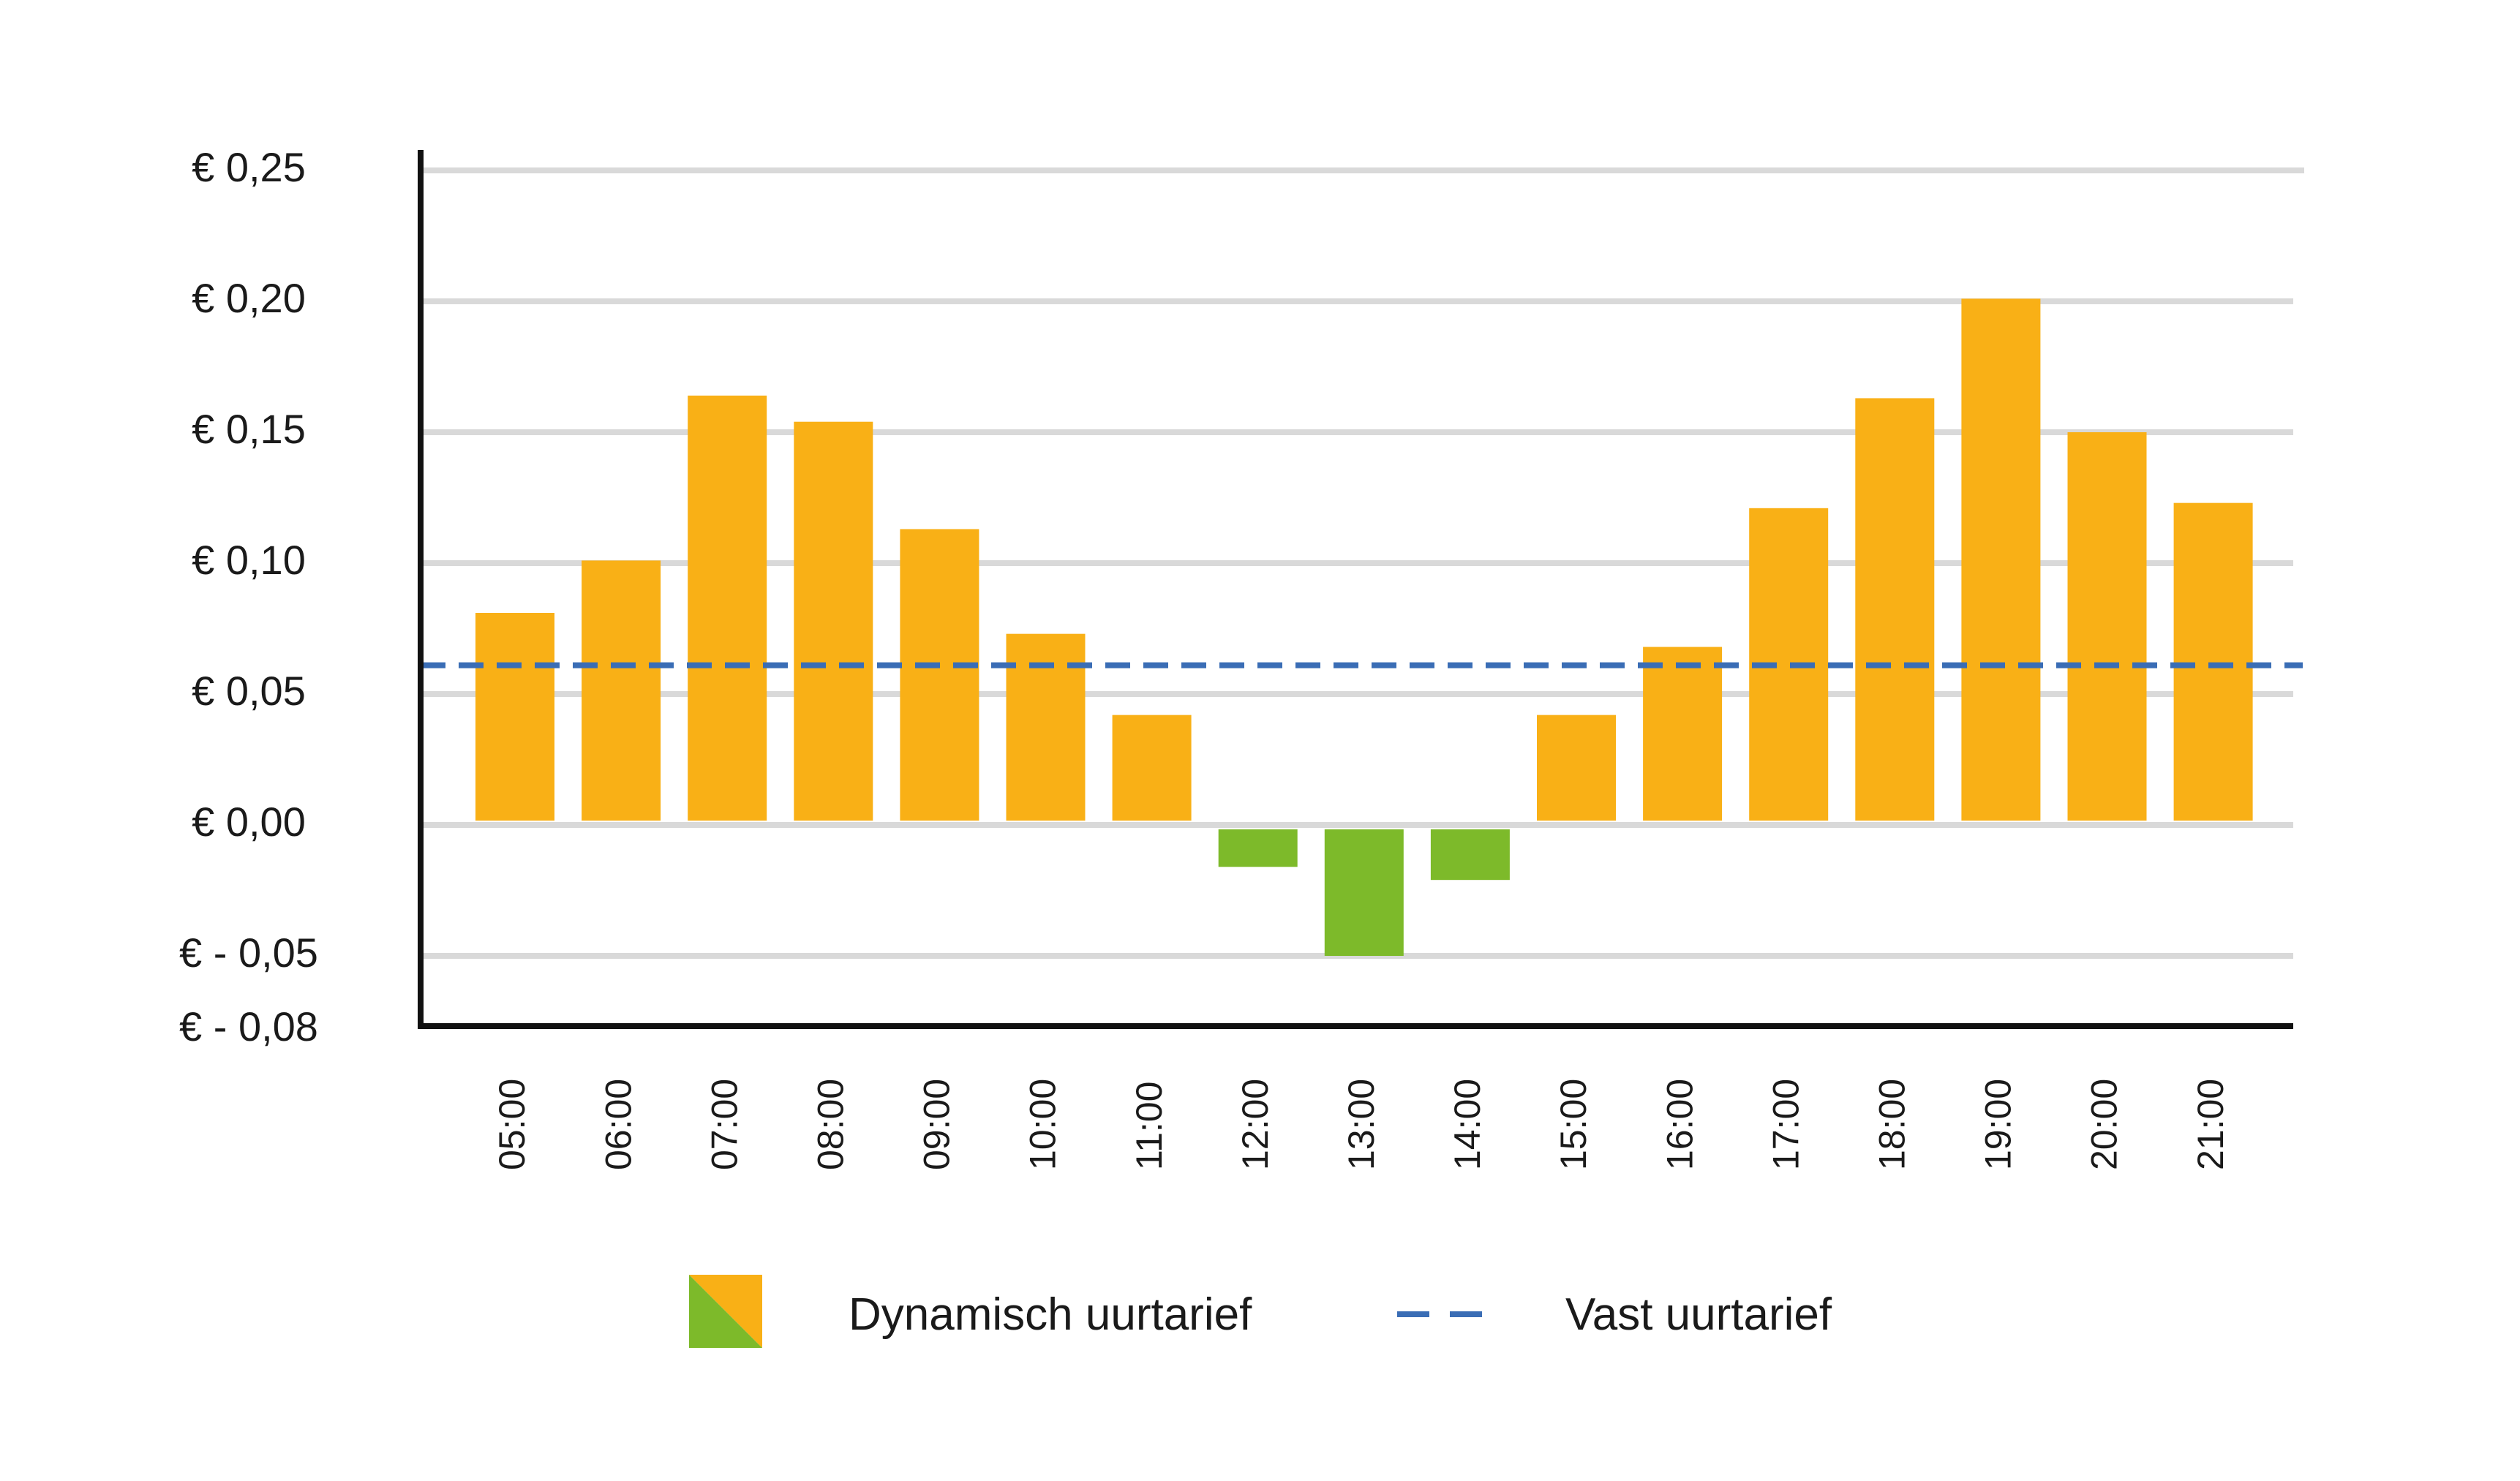 The height and width of the screenshot is (1481, 2520). I want to click on y-tick-label: € 0,20, so click(249, 298).